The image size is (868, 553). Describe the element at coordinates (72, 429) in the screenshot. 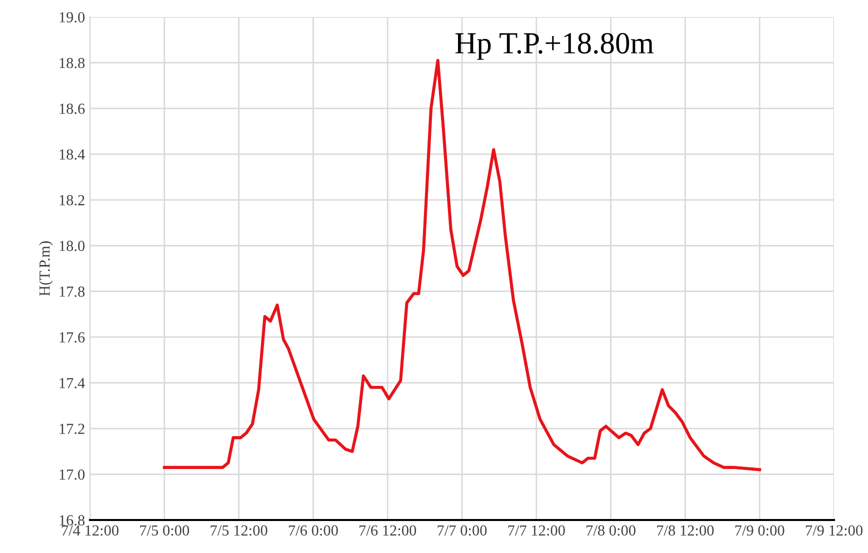

I see `y-tick-label: 17.2` at that location.